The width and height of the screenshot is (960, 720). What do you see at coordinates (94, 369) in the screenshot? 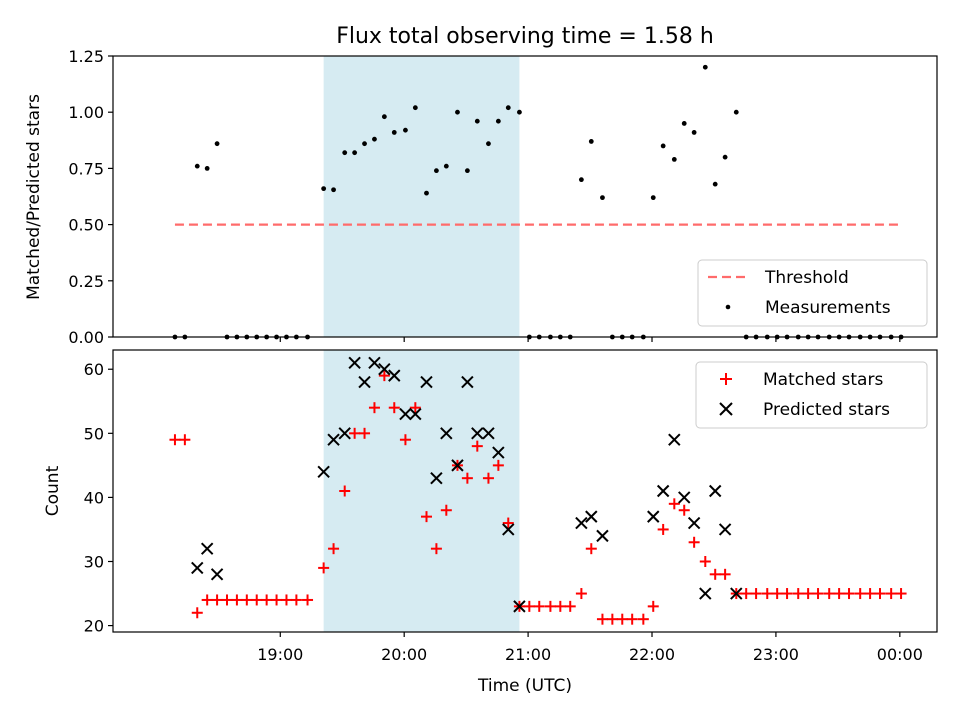
I see `y-tick-label: 60` at bounding box center [94, 369].